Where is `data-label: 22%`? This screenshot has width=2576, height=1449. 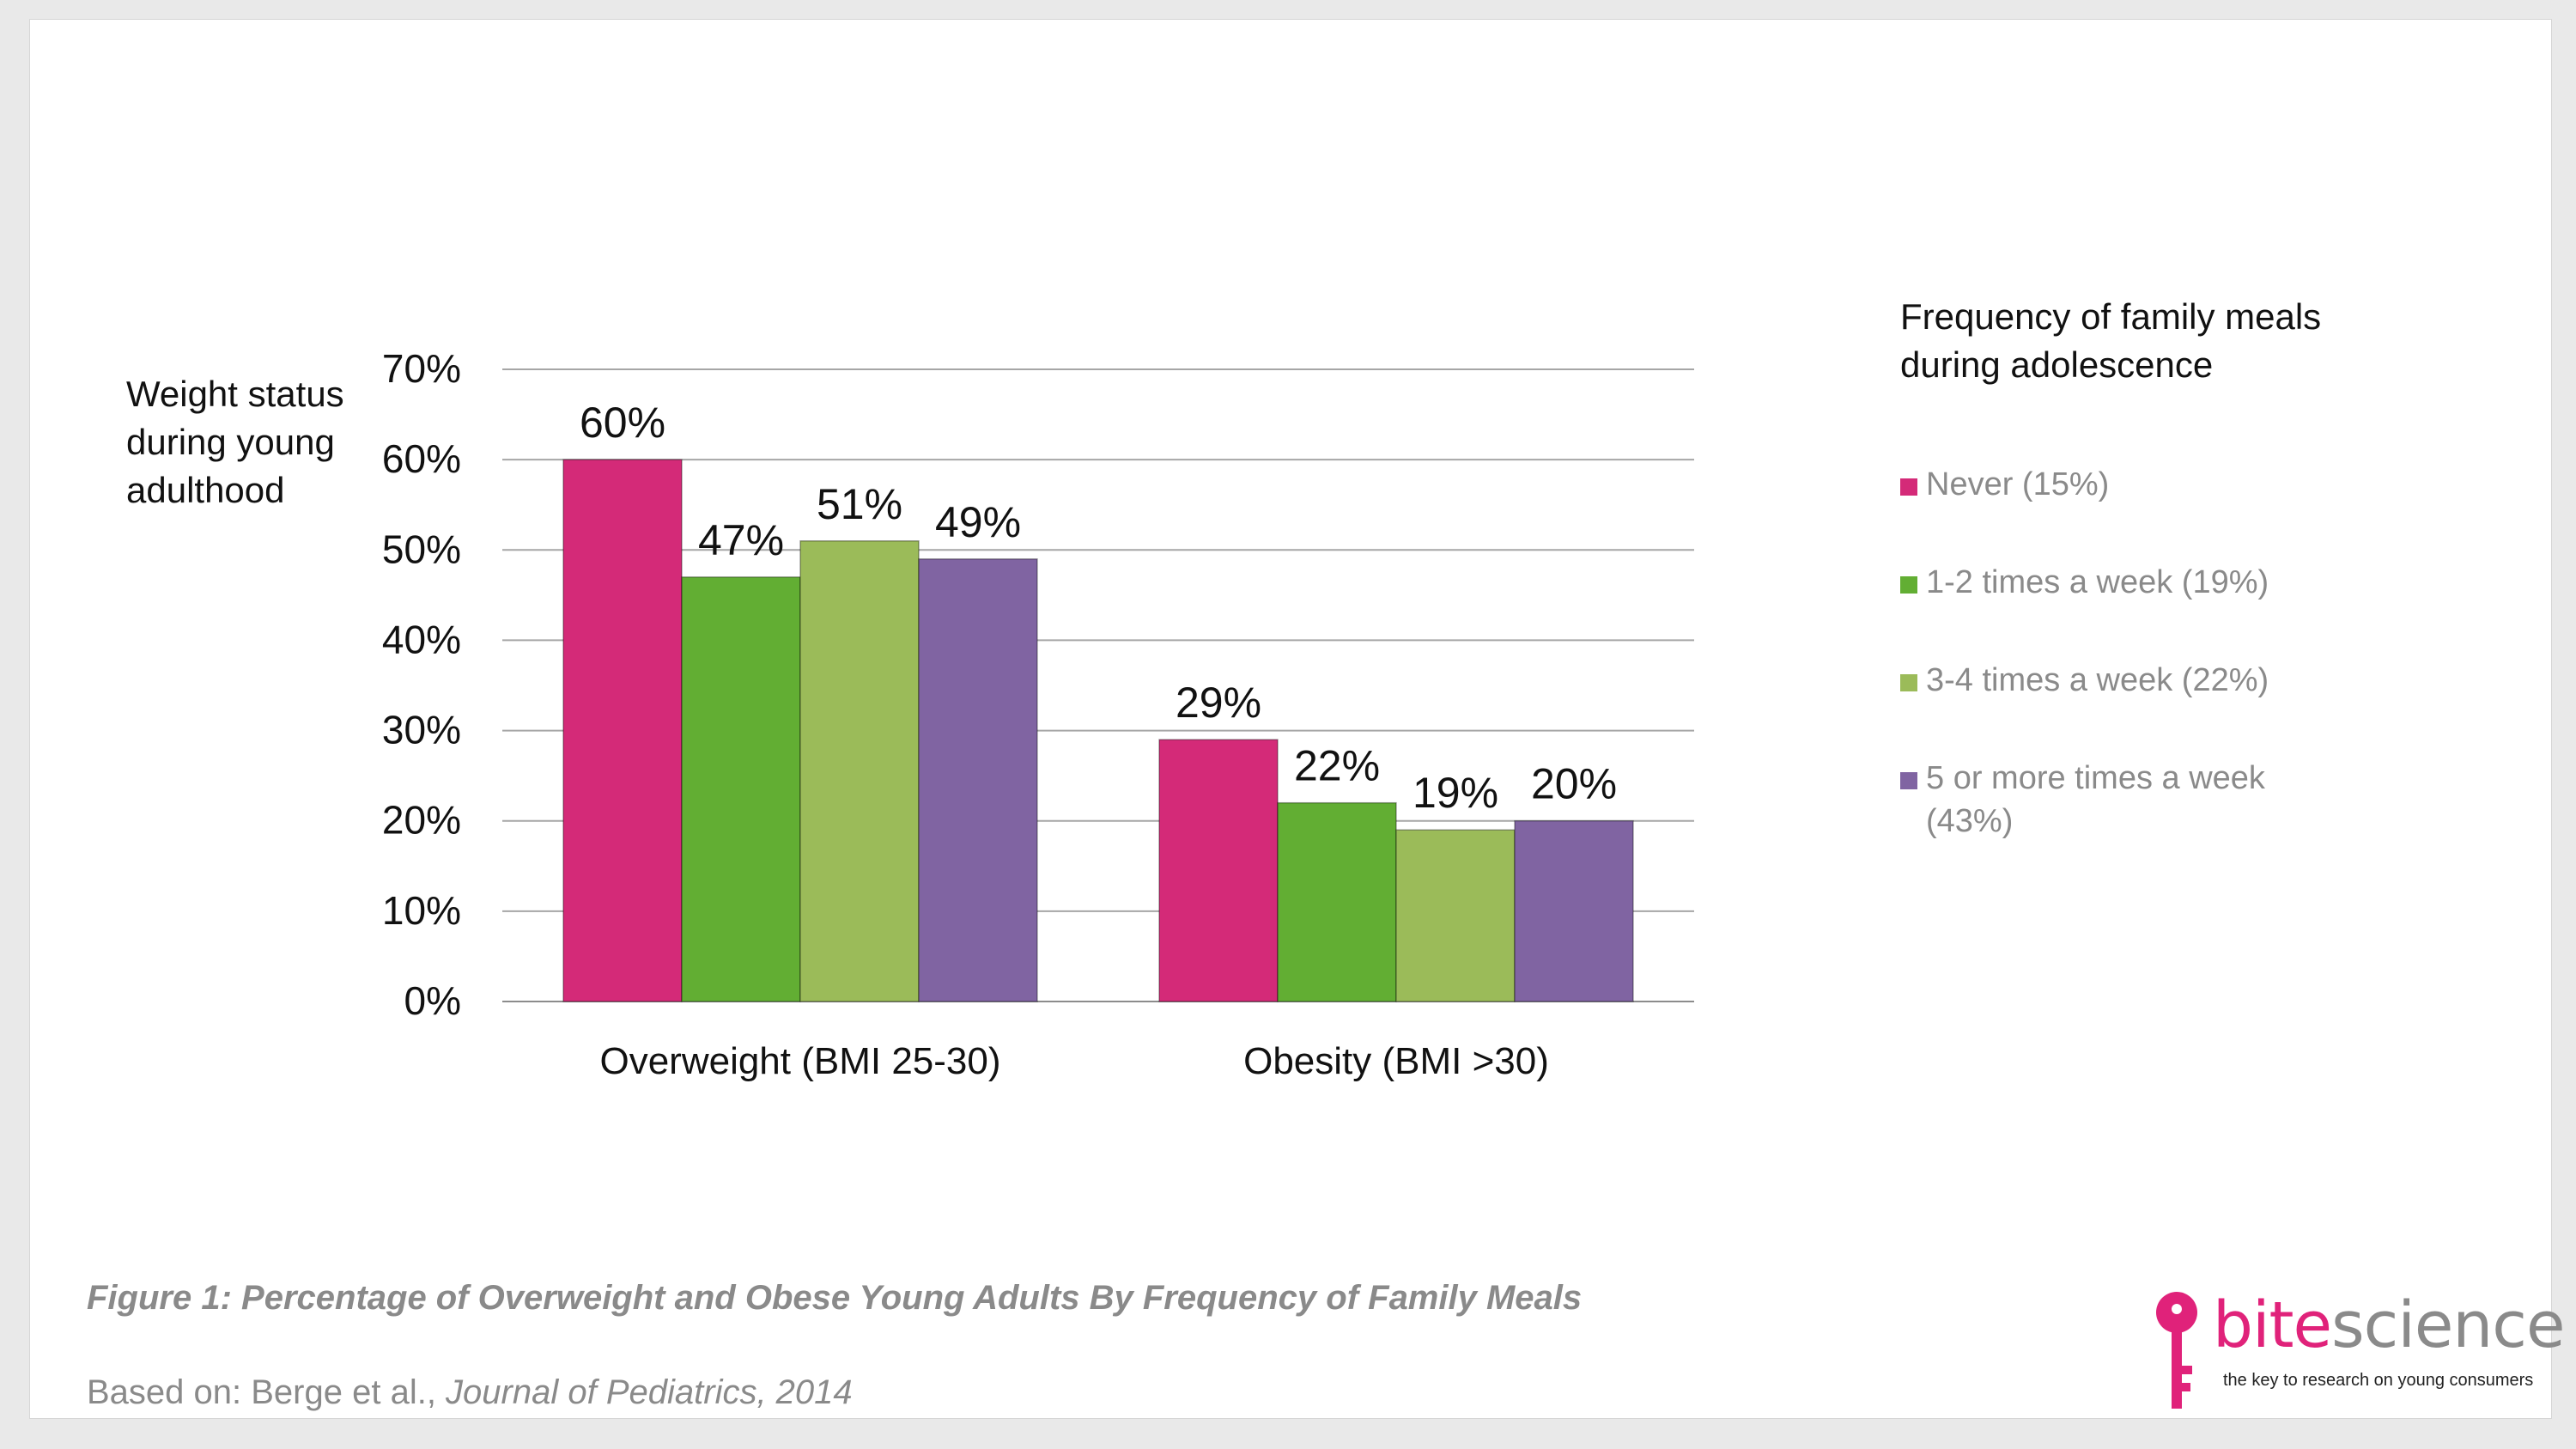 data-label: 22% is located at coordinates (1337, 766).